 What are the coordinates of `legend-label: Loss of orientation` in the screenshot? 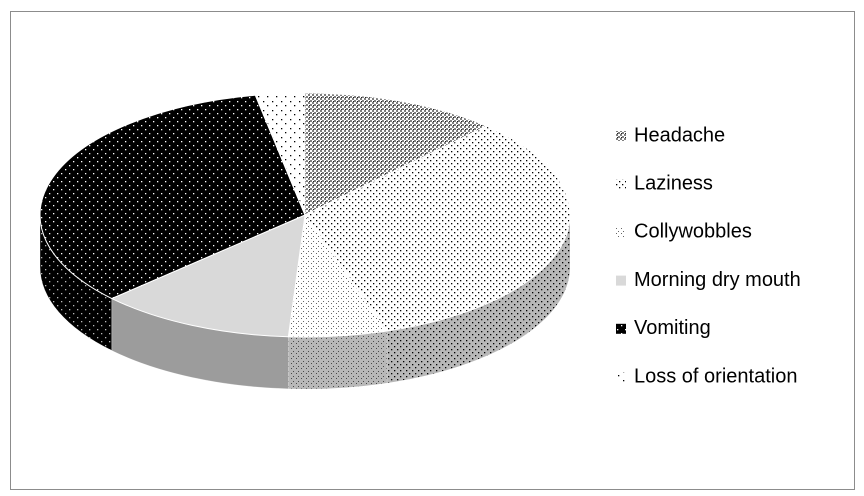 It's located at (715, 376).